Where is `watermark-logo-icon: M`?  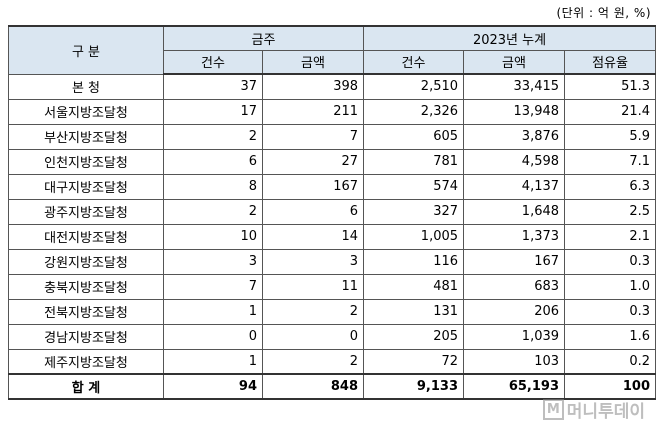
watermark-logo-icon: M is located at coordinates (553, 409).